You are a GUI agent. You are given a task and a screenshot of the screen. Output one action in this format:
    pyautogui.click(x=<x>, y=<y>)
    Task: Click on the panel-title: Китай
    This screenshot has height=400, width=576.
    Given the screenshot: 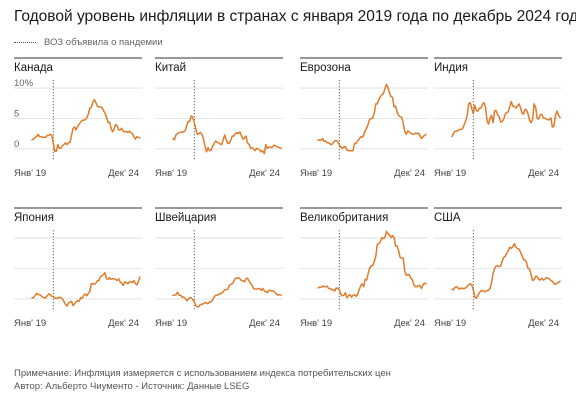 What is the action you would take?
    pyautogui.click(x=170, y=68)
    